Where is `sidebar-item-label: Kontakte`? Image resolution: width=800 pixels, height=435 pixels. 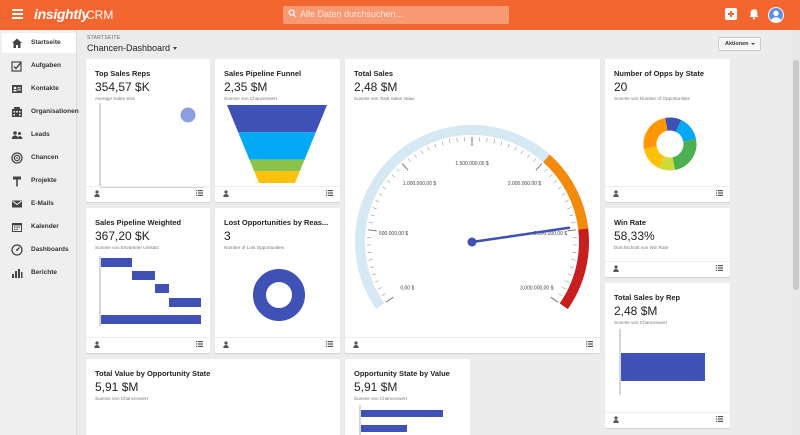
sidebar-item-label: Kontakte is located at coordinates (45, 88).